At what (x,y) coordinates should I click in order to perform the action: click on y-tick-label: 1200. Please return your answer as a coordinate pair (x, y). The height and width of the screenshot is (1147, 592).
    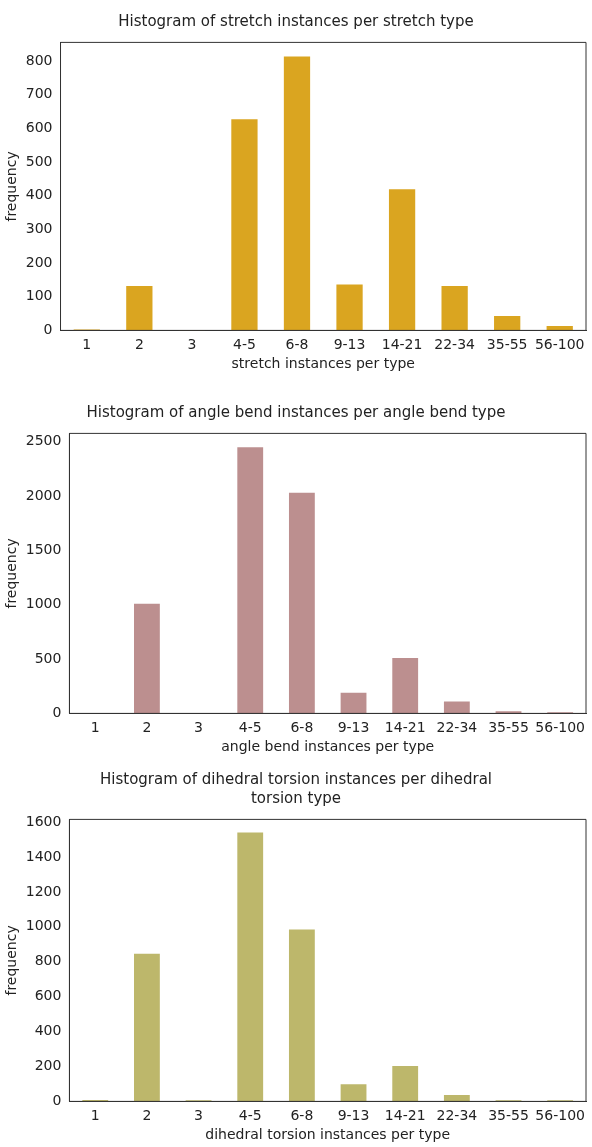
    Looking at the image, I should click on (43, 890).